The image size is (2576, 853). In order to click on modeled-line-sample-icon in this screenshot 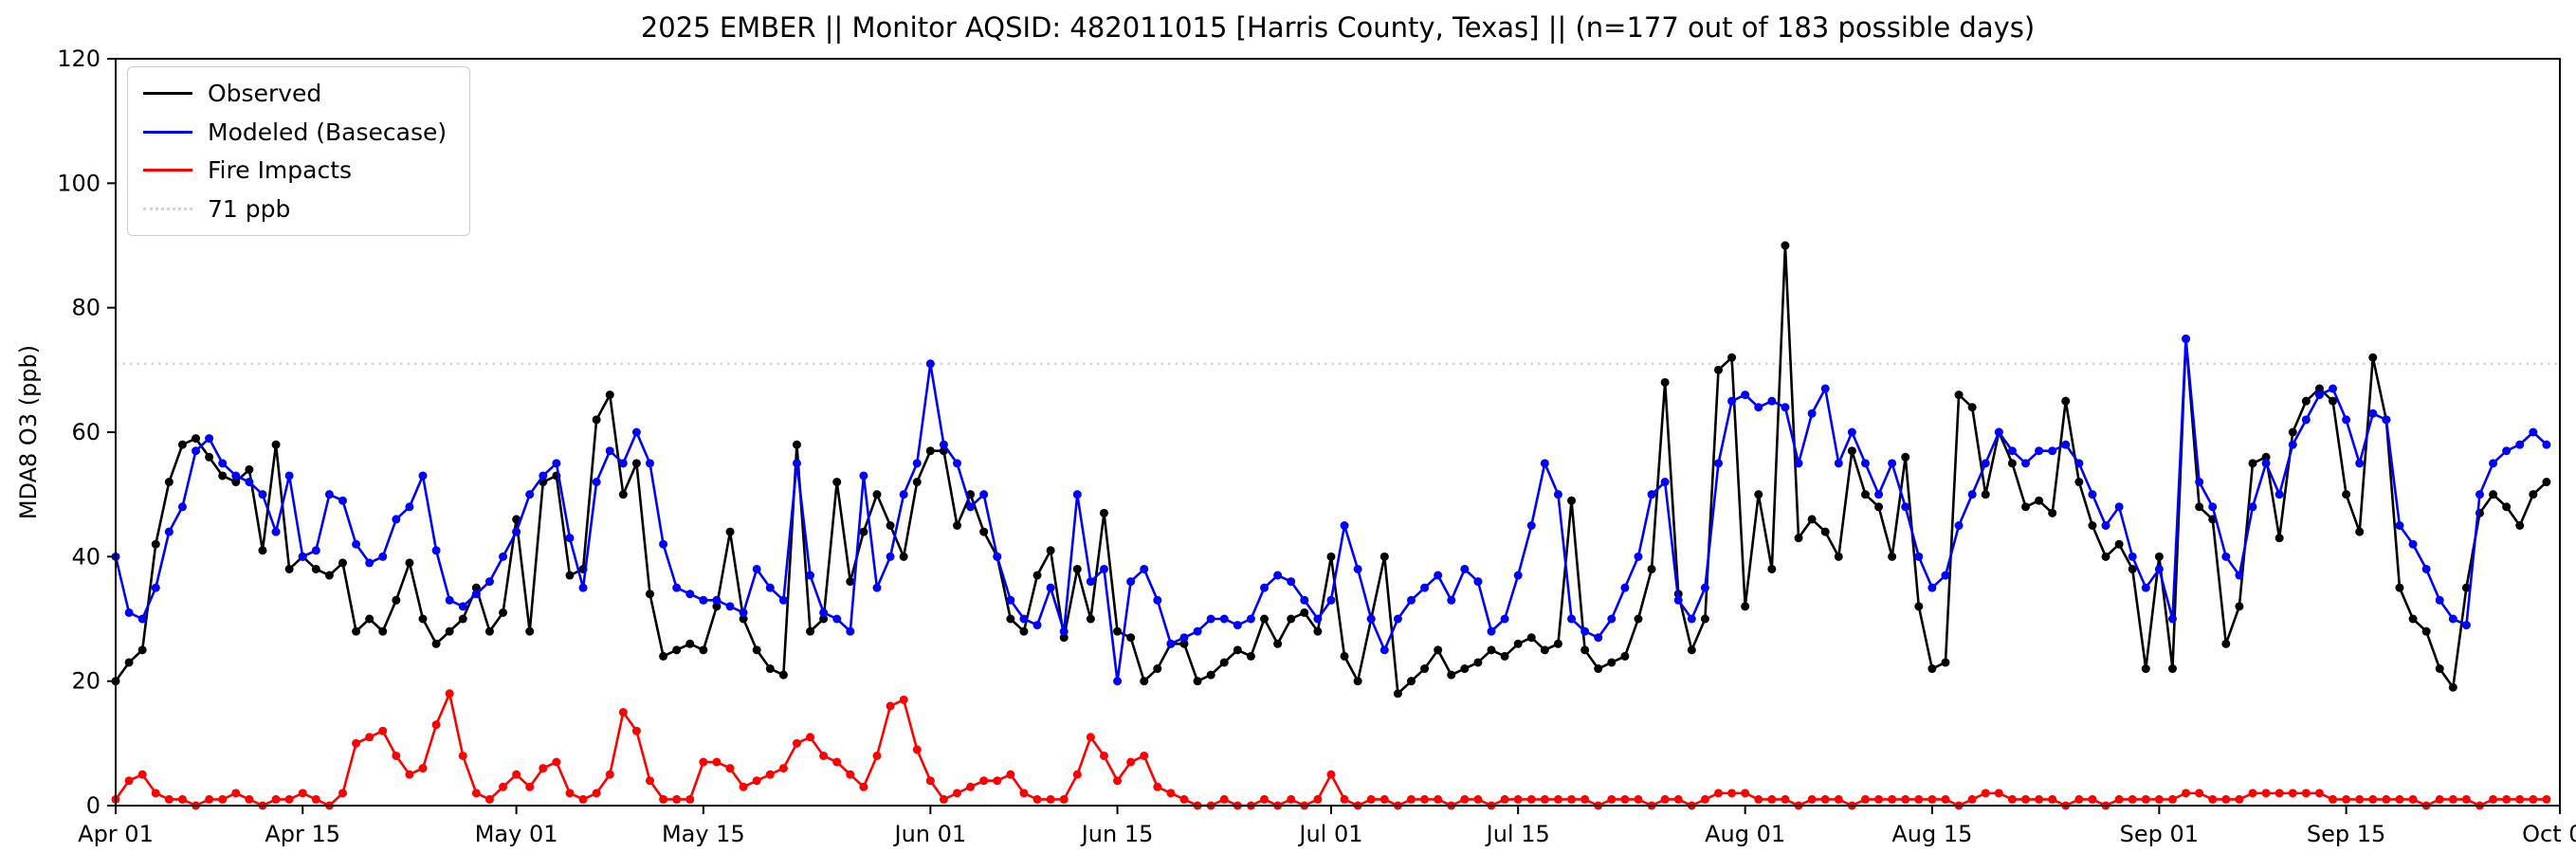, I will do `click(167, 132)`.